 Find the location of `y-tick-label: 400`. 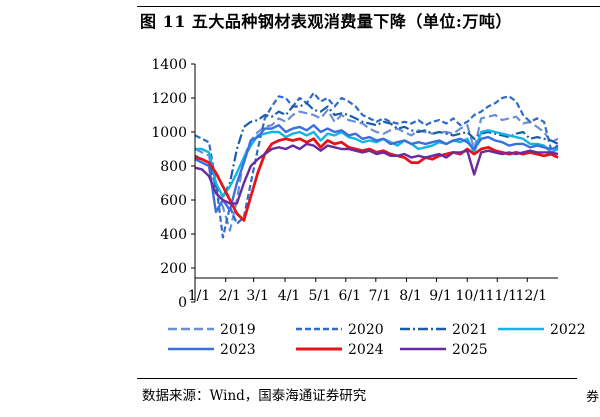

y-tick-label: 400 is located at coordinates (173, 235).